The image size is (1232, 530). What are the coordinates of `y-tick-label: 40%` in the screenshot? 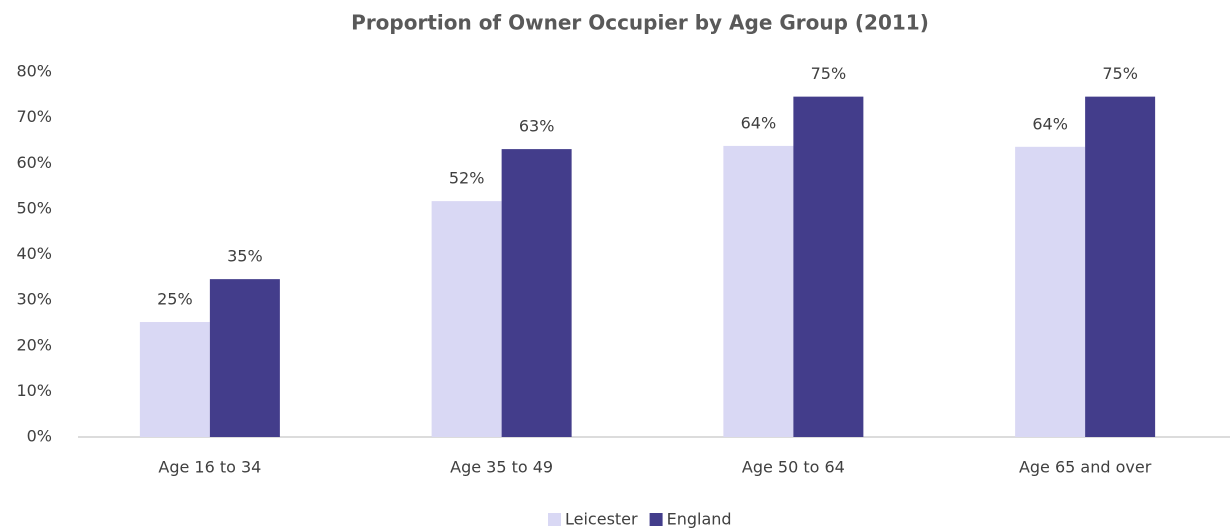 It's located at (34, 253).